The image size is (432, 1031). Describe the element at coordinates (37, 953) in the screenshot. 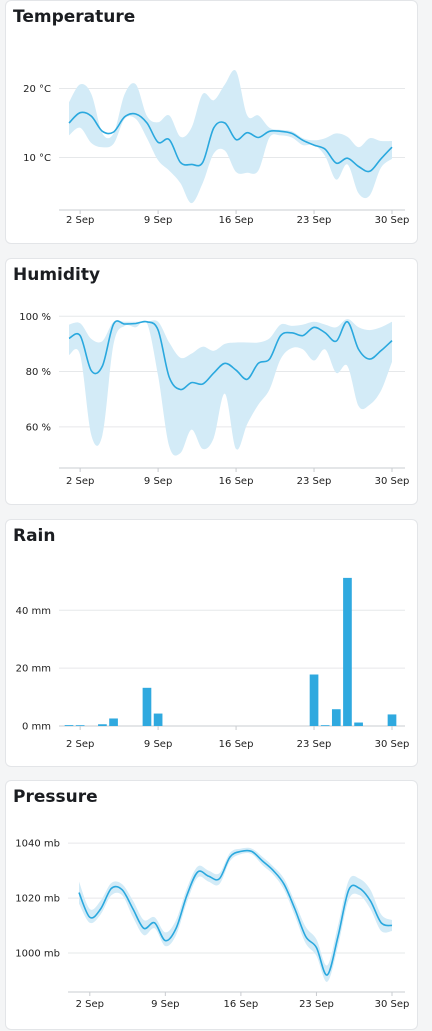

I see `y-tick-label: 1000 mb` at that location.